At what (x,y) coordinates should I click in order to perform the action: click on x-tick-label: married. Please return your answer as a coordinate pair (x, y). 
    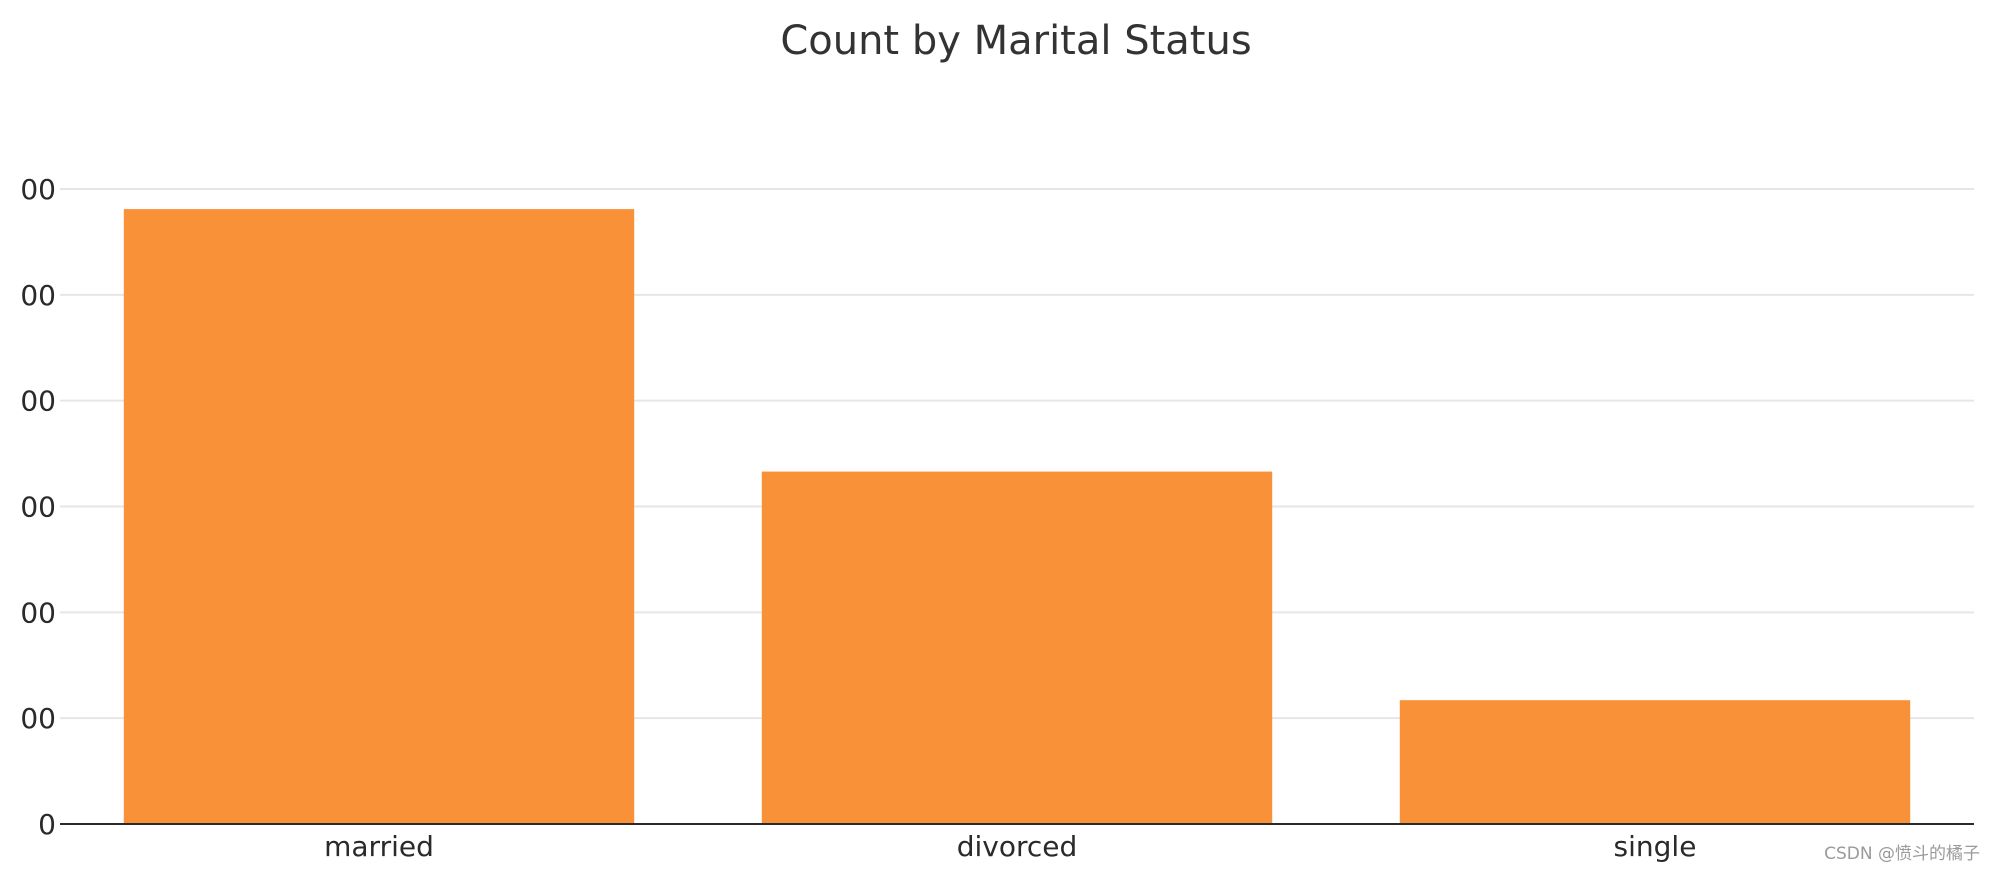
    Looking at the image, I should click on (379, 846).